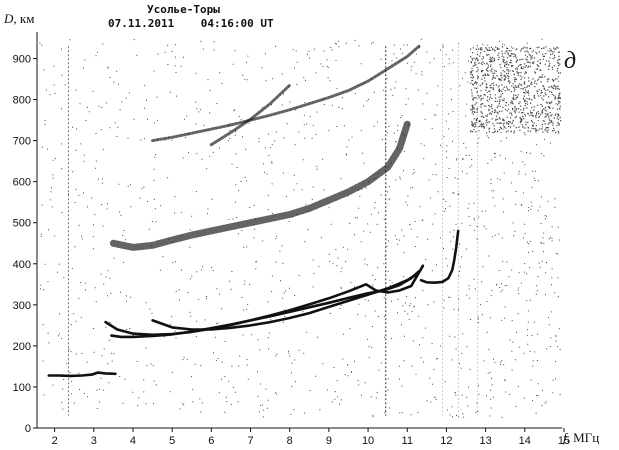  I want to click on y-tick-label: 300, so click(22, 306).